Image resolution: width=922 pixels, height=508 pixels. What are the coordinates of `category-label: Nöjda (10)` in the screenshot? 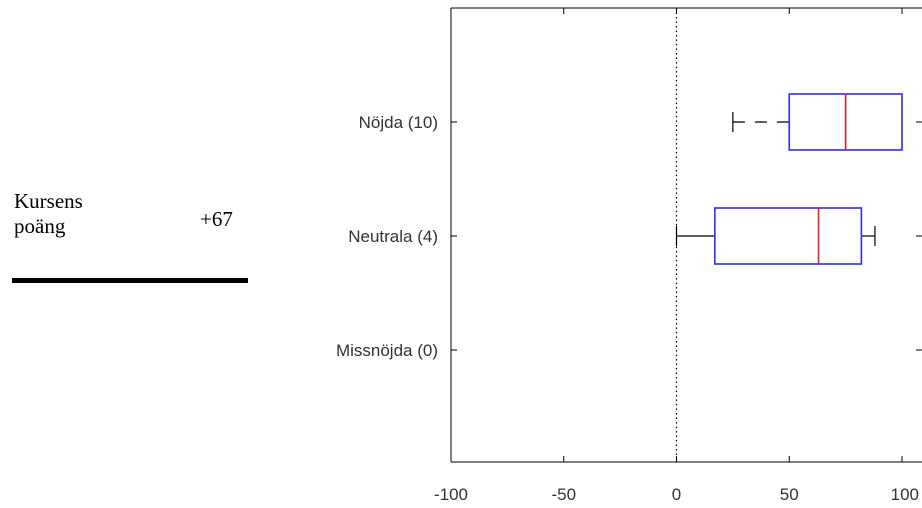 It's located at (398, 122).